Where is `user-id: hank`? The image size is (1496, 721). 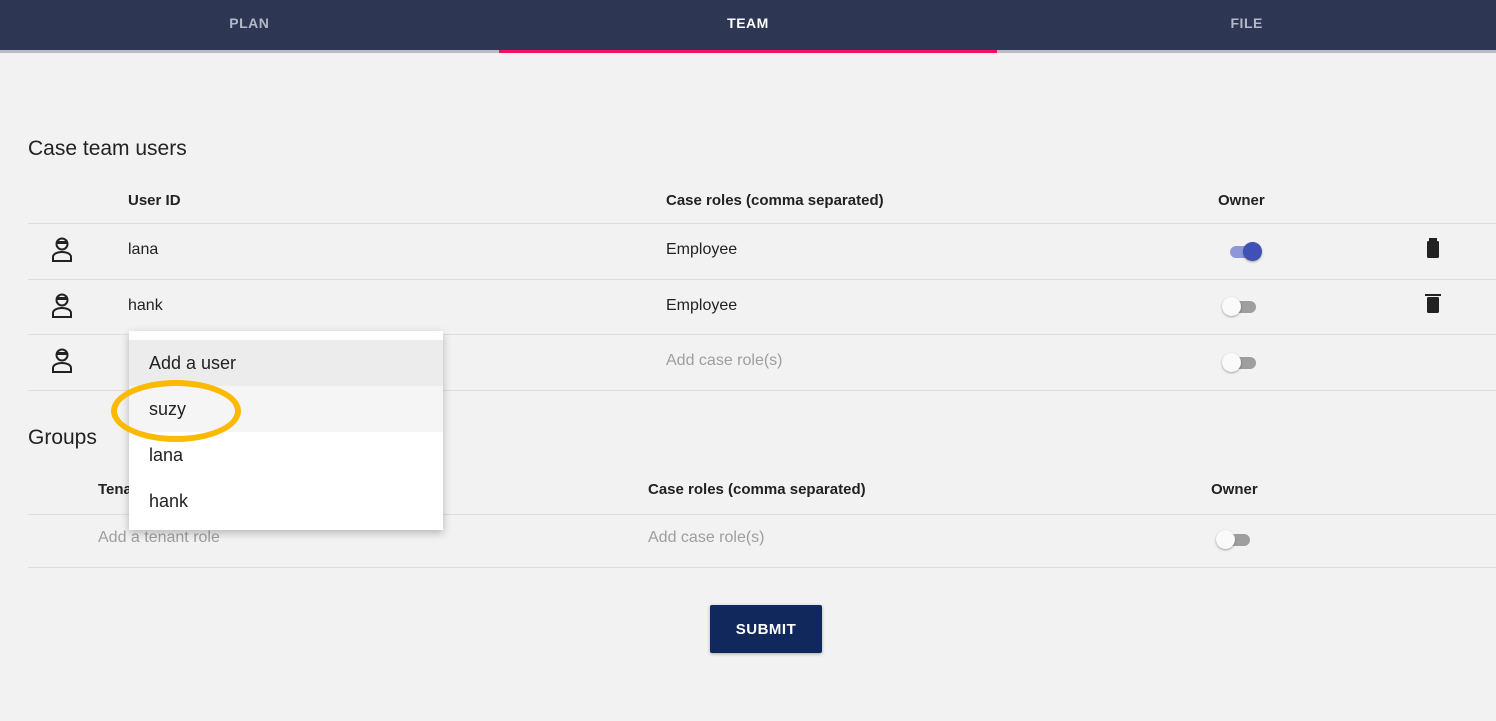 user-id: hank is located at coordinates (145, 305).